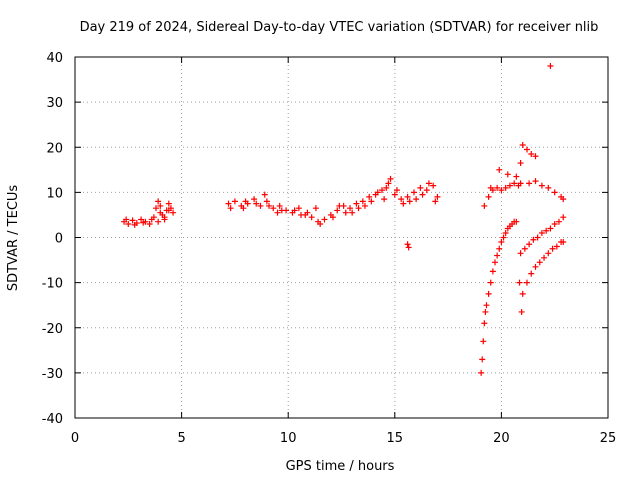  What do you see at coordinates (288, 438) in the screenshot?
I see `x-tick-label: 10` at bounding box center [288, 438].